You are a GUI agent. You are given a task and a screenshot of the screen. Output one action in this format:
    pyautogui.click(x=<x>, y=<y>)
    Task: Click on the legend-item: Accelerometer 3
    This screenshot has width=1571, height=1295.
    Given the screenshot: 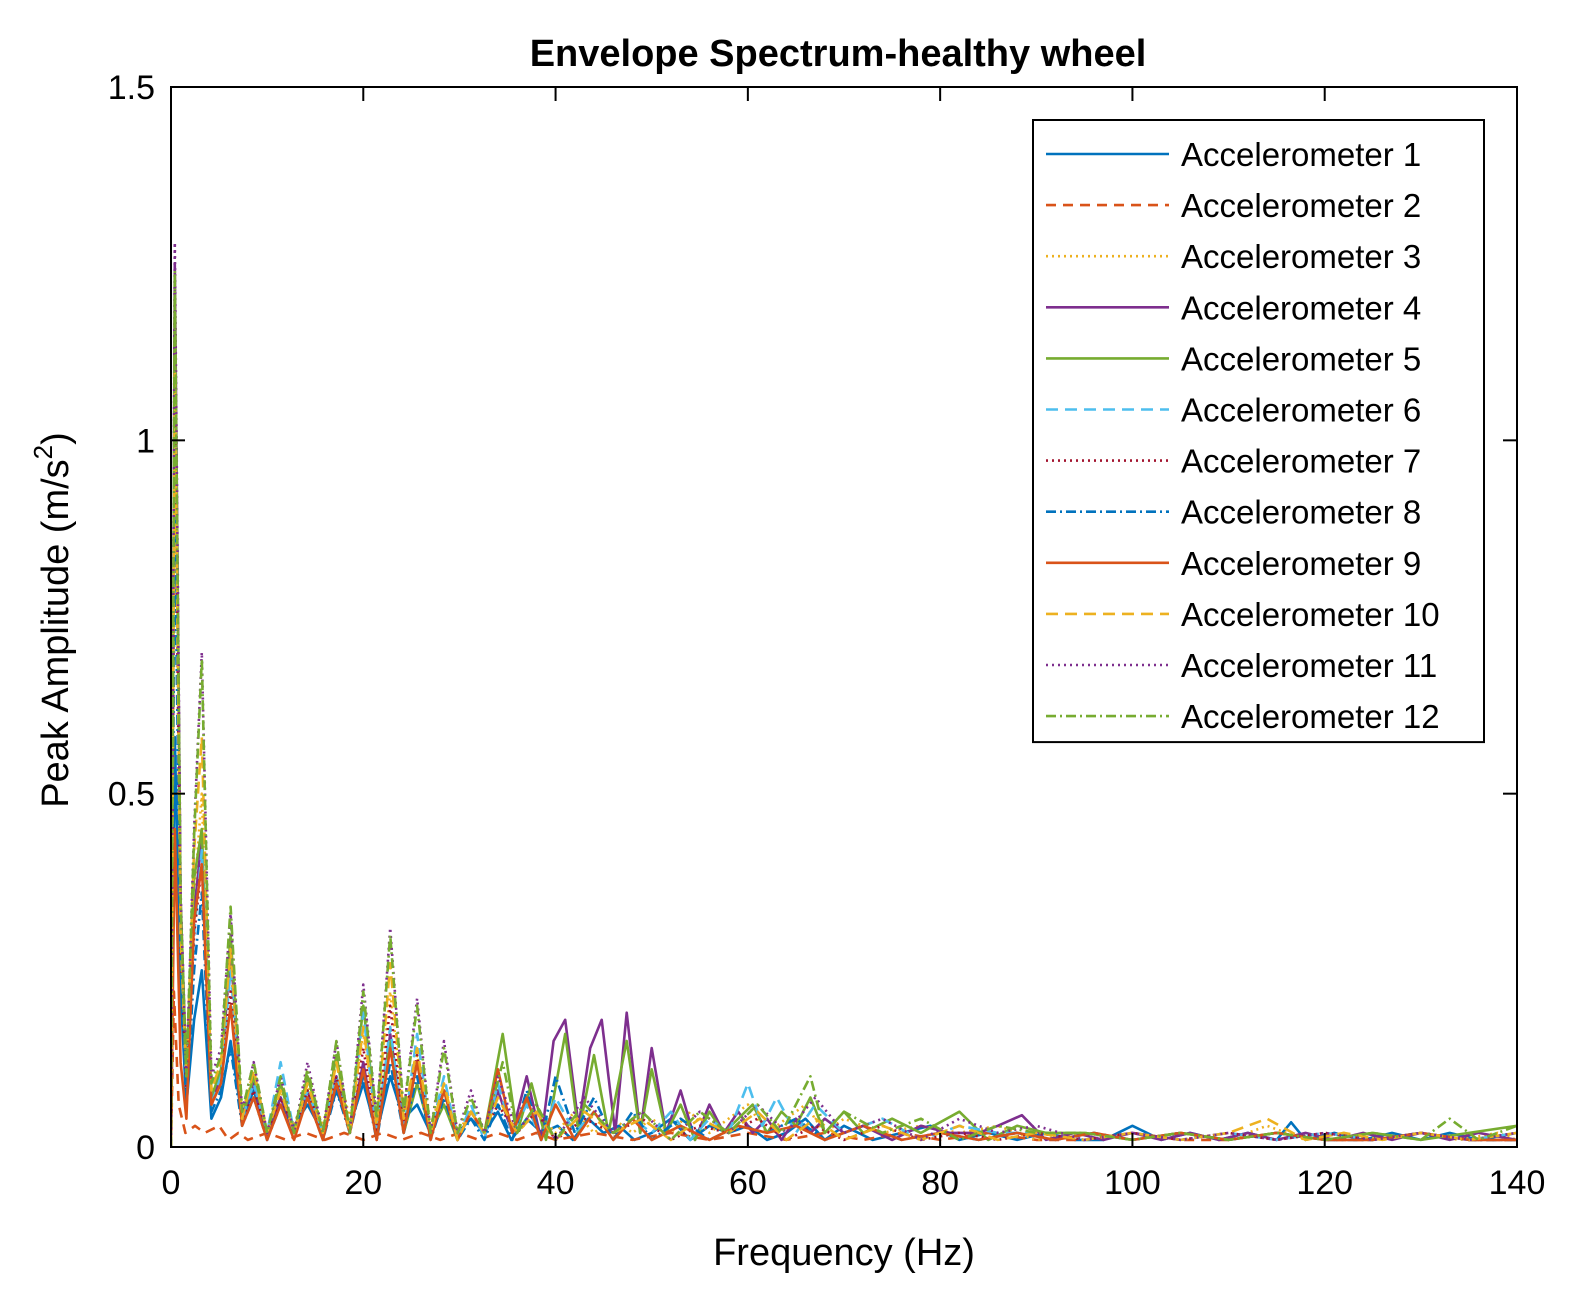 What is the action you would take?
    pyautogui.click(x=1233, y=256)
    